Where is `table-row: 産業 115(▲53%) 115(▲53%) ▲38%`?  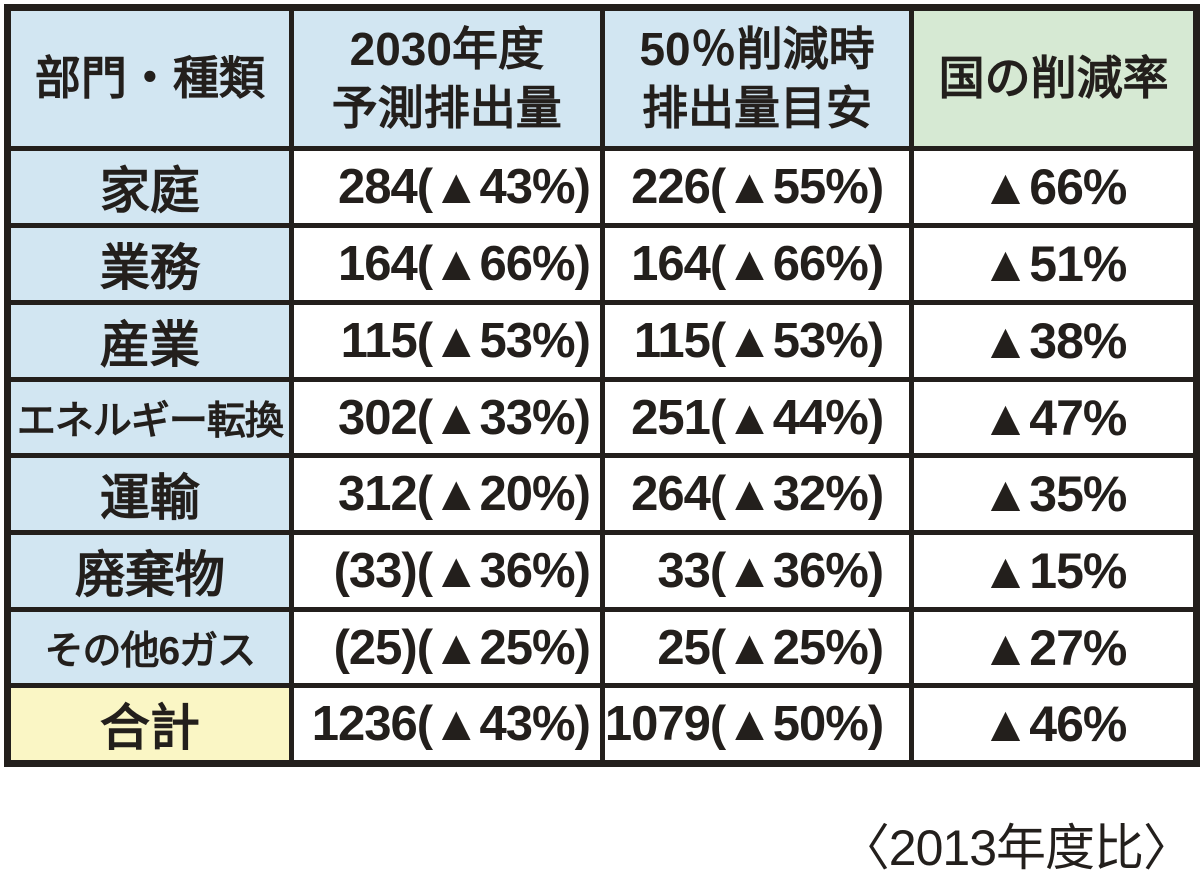
table-row: 産業 115(▲53%) 115(▲53%) ▲38% is located at coordinates (602, 341).